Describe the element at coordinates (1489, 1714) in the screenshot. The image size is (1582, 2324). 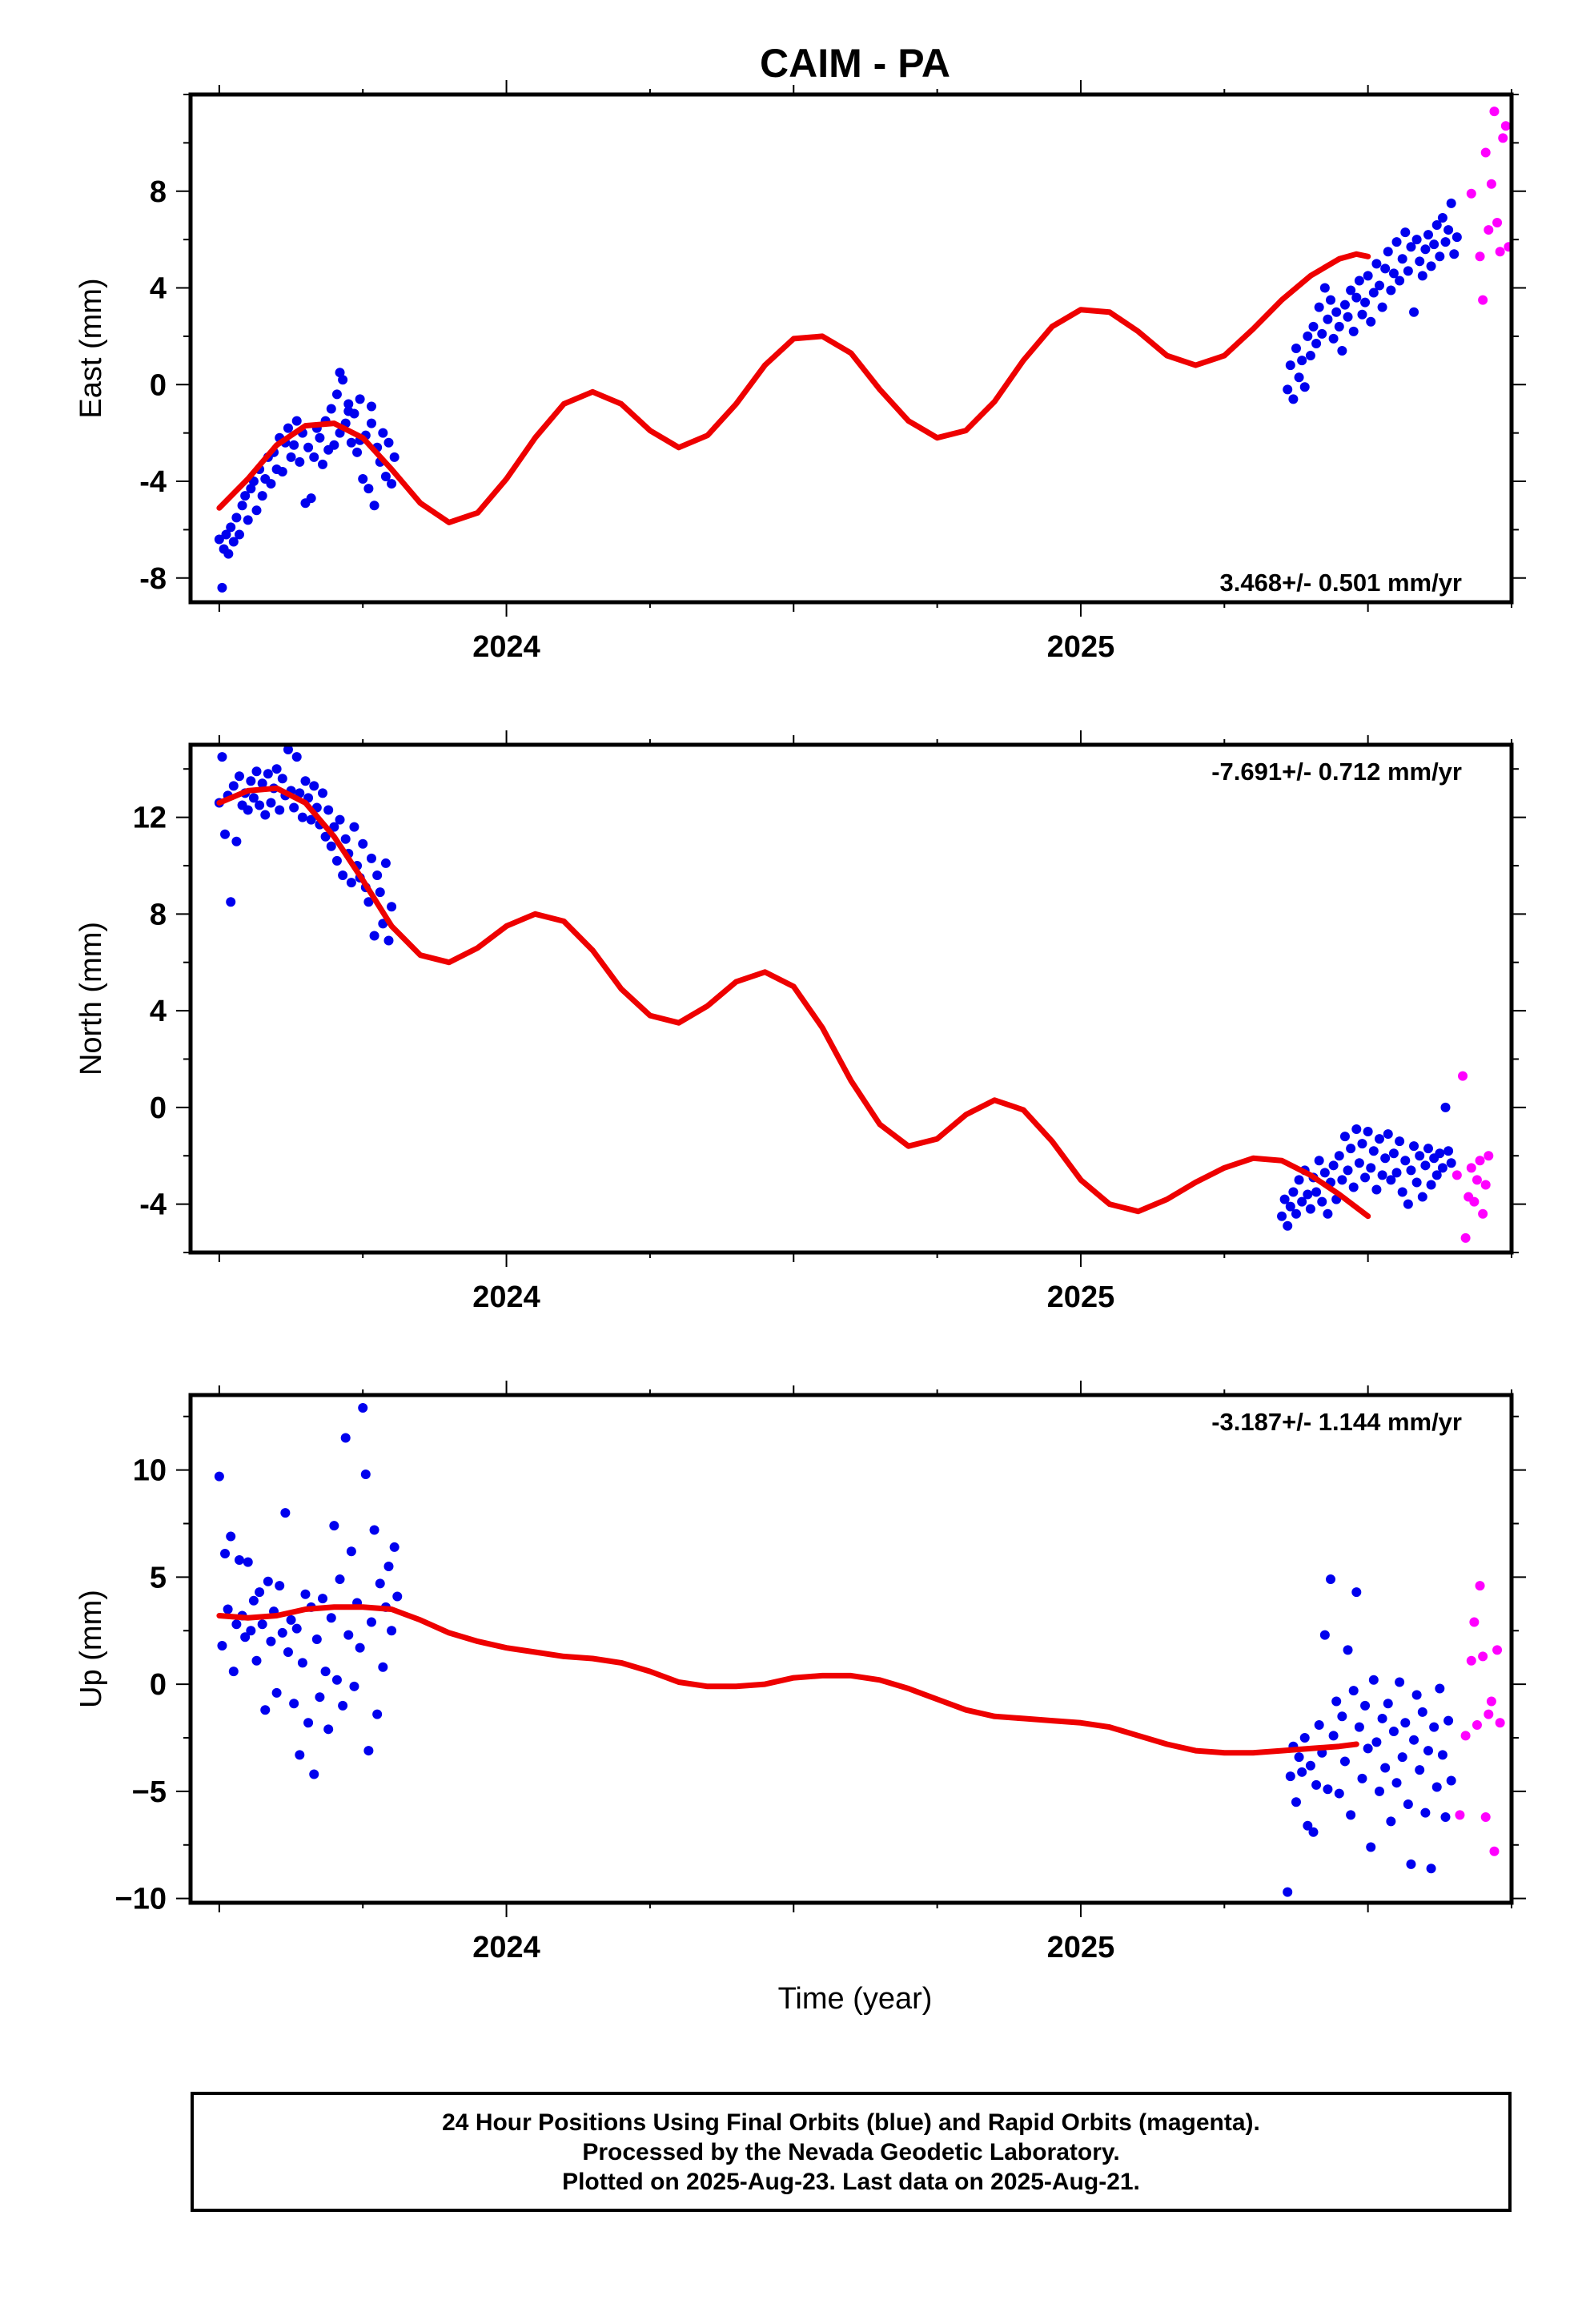
I see `up-rapid-point` at that location.